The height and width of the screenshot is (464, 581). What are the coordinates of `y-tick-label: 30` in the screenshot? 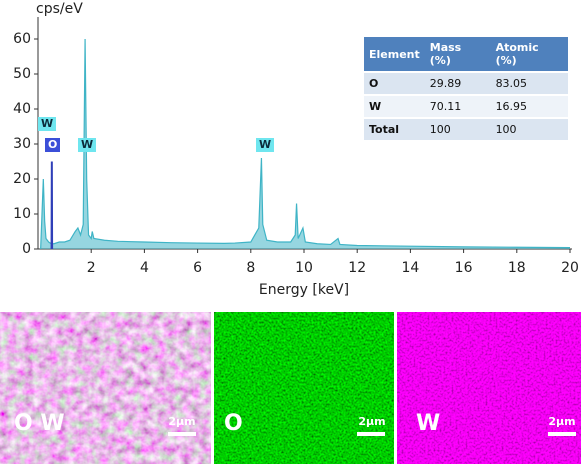 It's located at (22, 144).